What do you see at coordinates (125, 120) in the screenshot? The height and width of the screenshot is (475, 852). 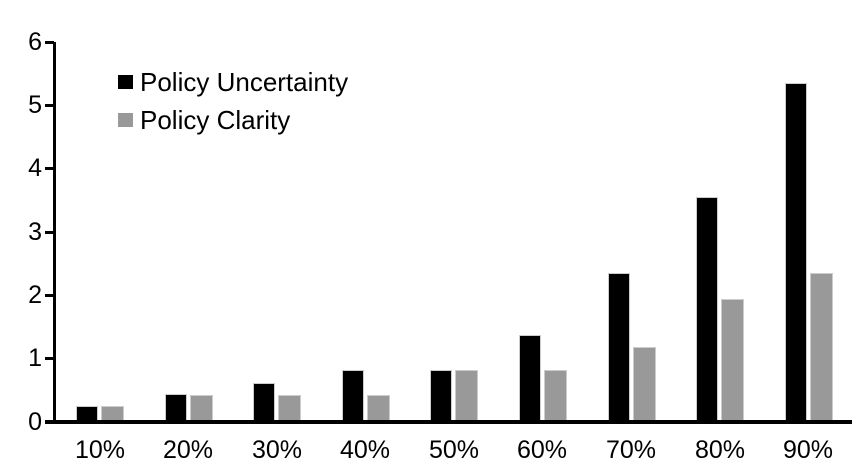 I see `legend-swatch-gray-icon` at bounding box center [125, 120].